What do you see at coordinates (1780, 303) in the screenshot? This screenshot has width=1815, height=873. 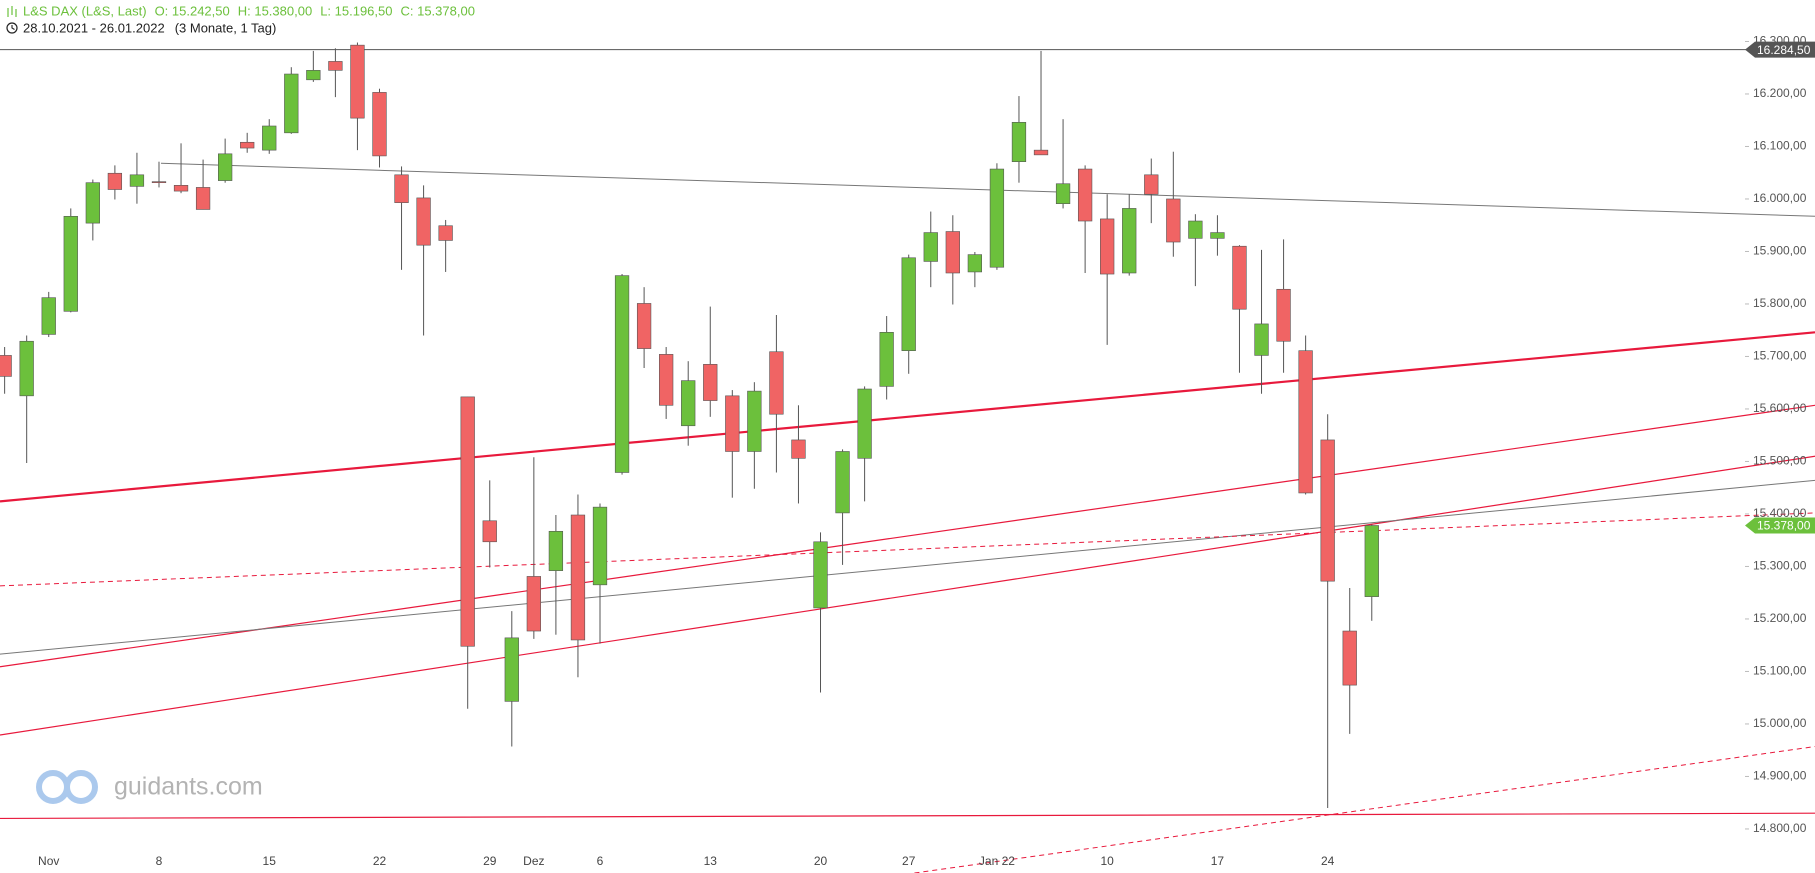 I see `y-tick-label: 15.800,00` at bounding box center [1780, 303].